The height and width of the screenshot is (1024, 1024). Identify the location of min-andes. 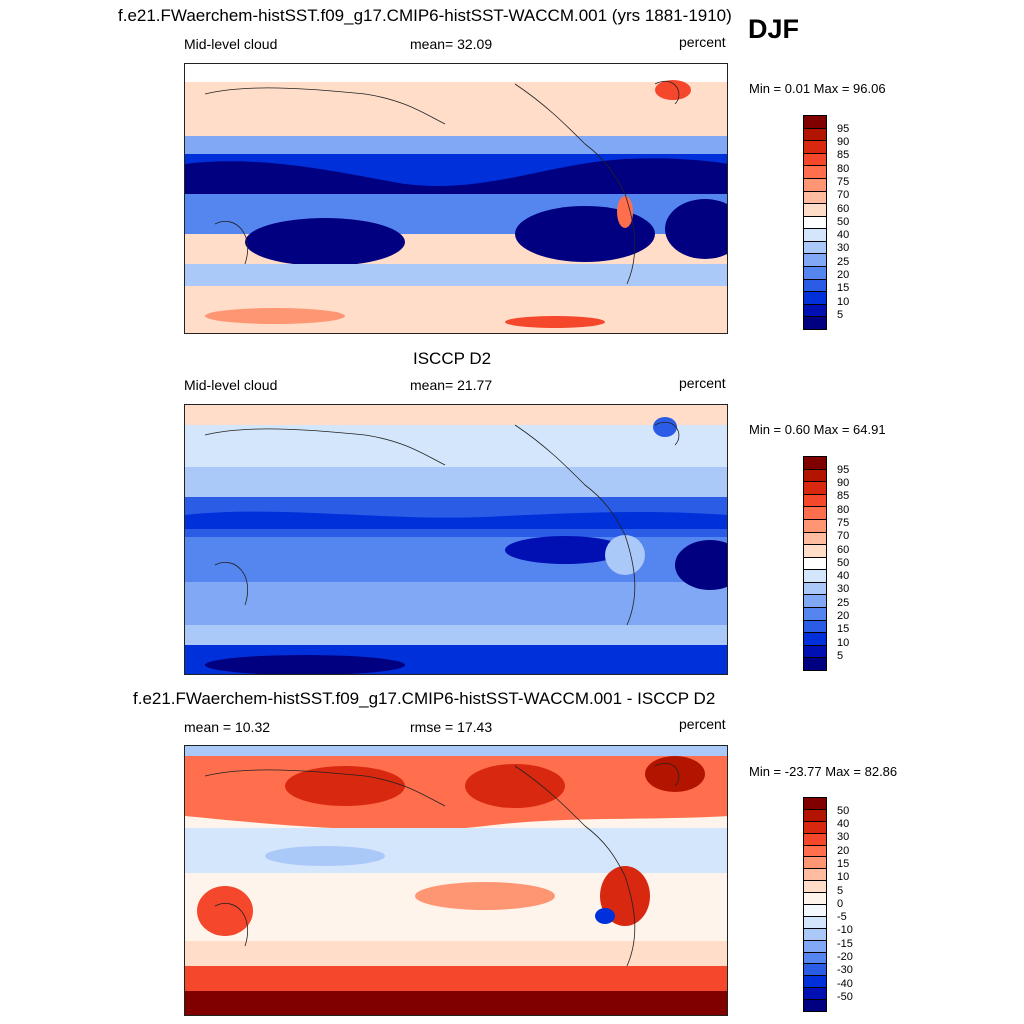
(605, 916).